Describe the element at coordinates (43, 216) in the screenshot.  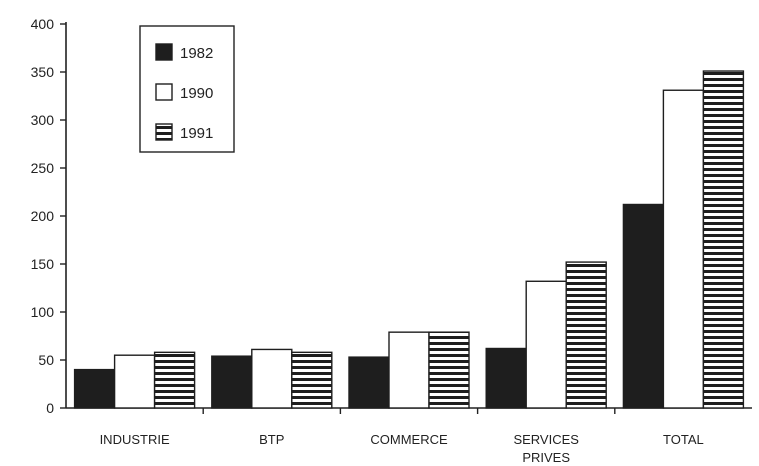
I see `y-tick-label: 200` at that location.